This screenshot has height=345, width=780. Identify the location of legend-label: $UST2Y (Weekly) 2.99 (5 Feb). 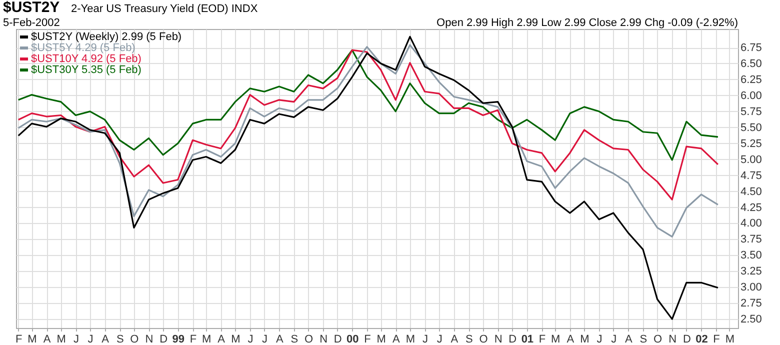
(106, 37).